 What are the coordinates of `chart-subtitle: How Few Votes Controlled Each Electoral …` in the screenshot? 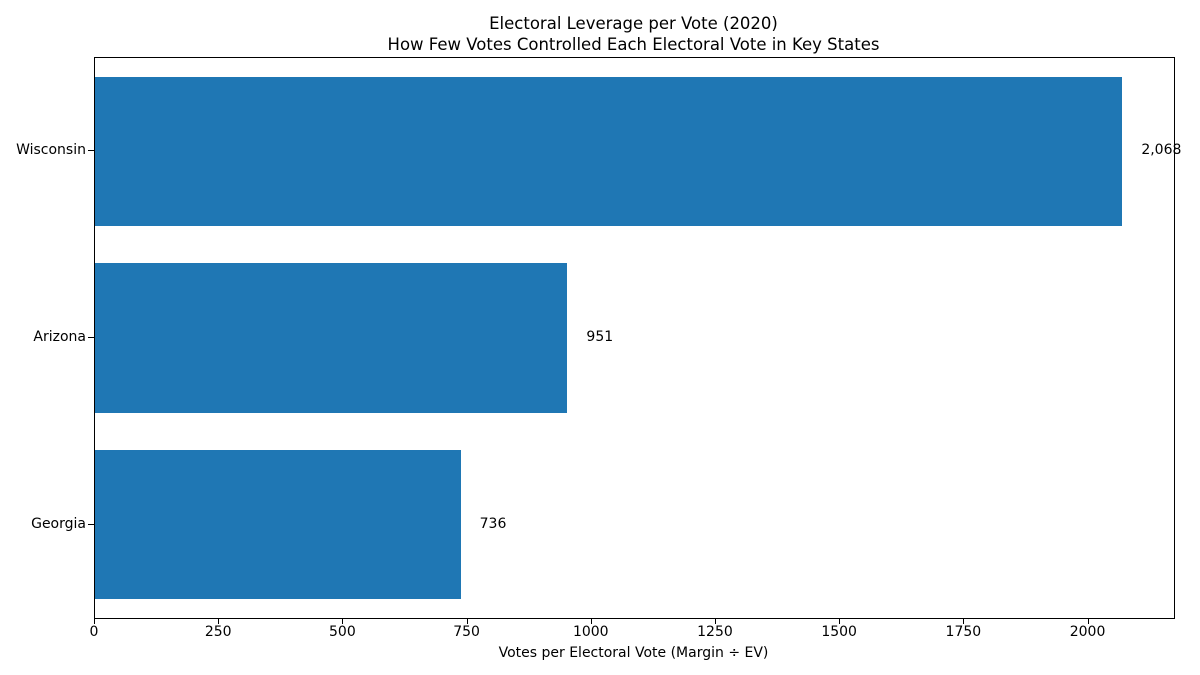 It's located at (633, 44).